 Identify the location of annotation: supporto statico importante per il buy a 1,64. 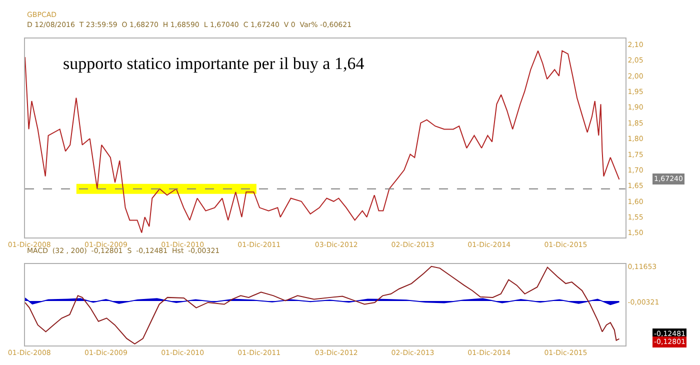
(214, 63).